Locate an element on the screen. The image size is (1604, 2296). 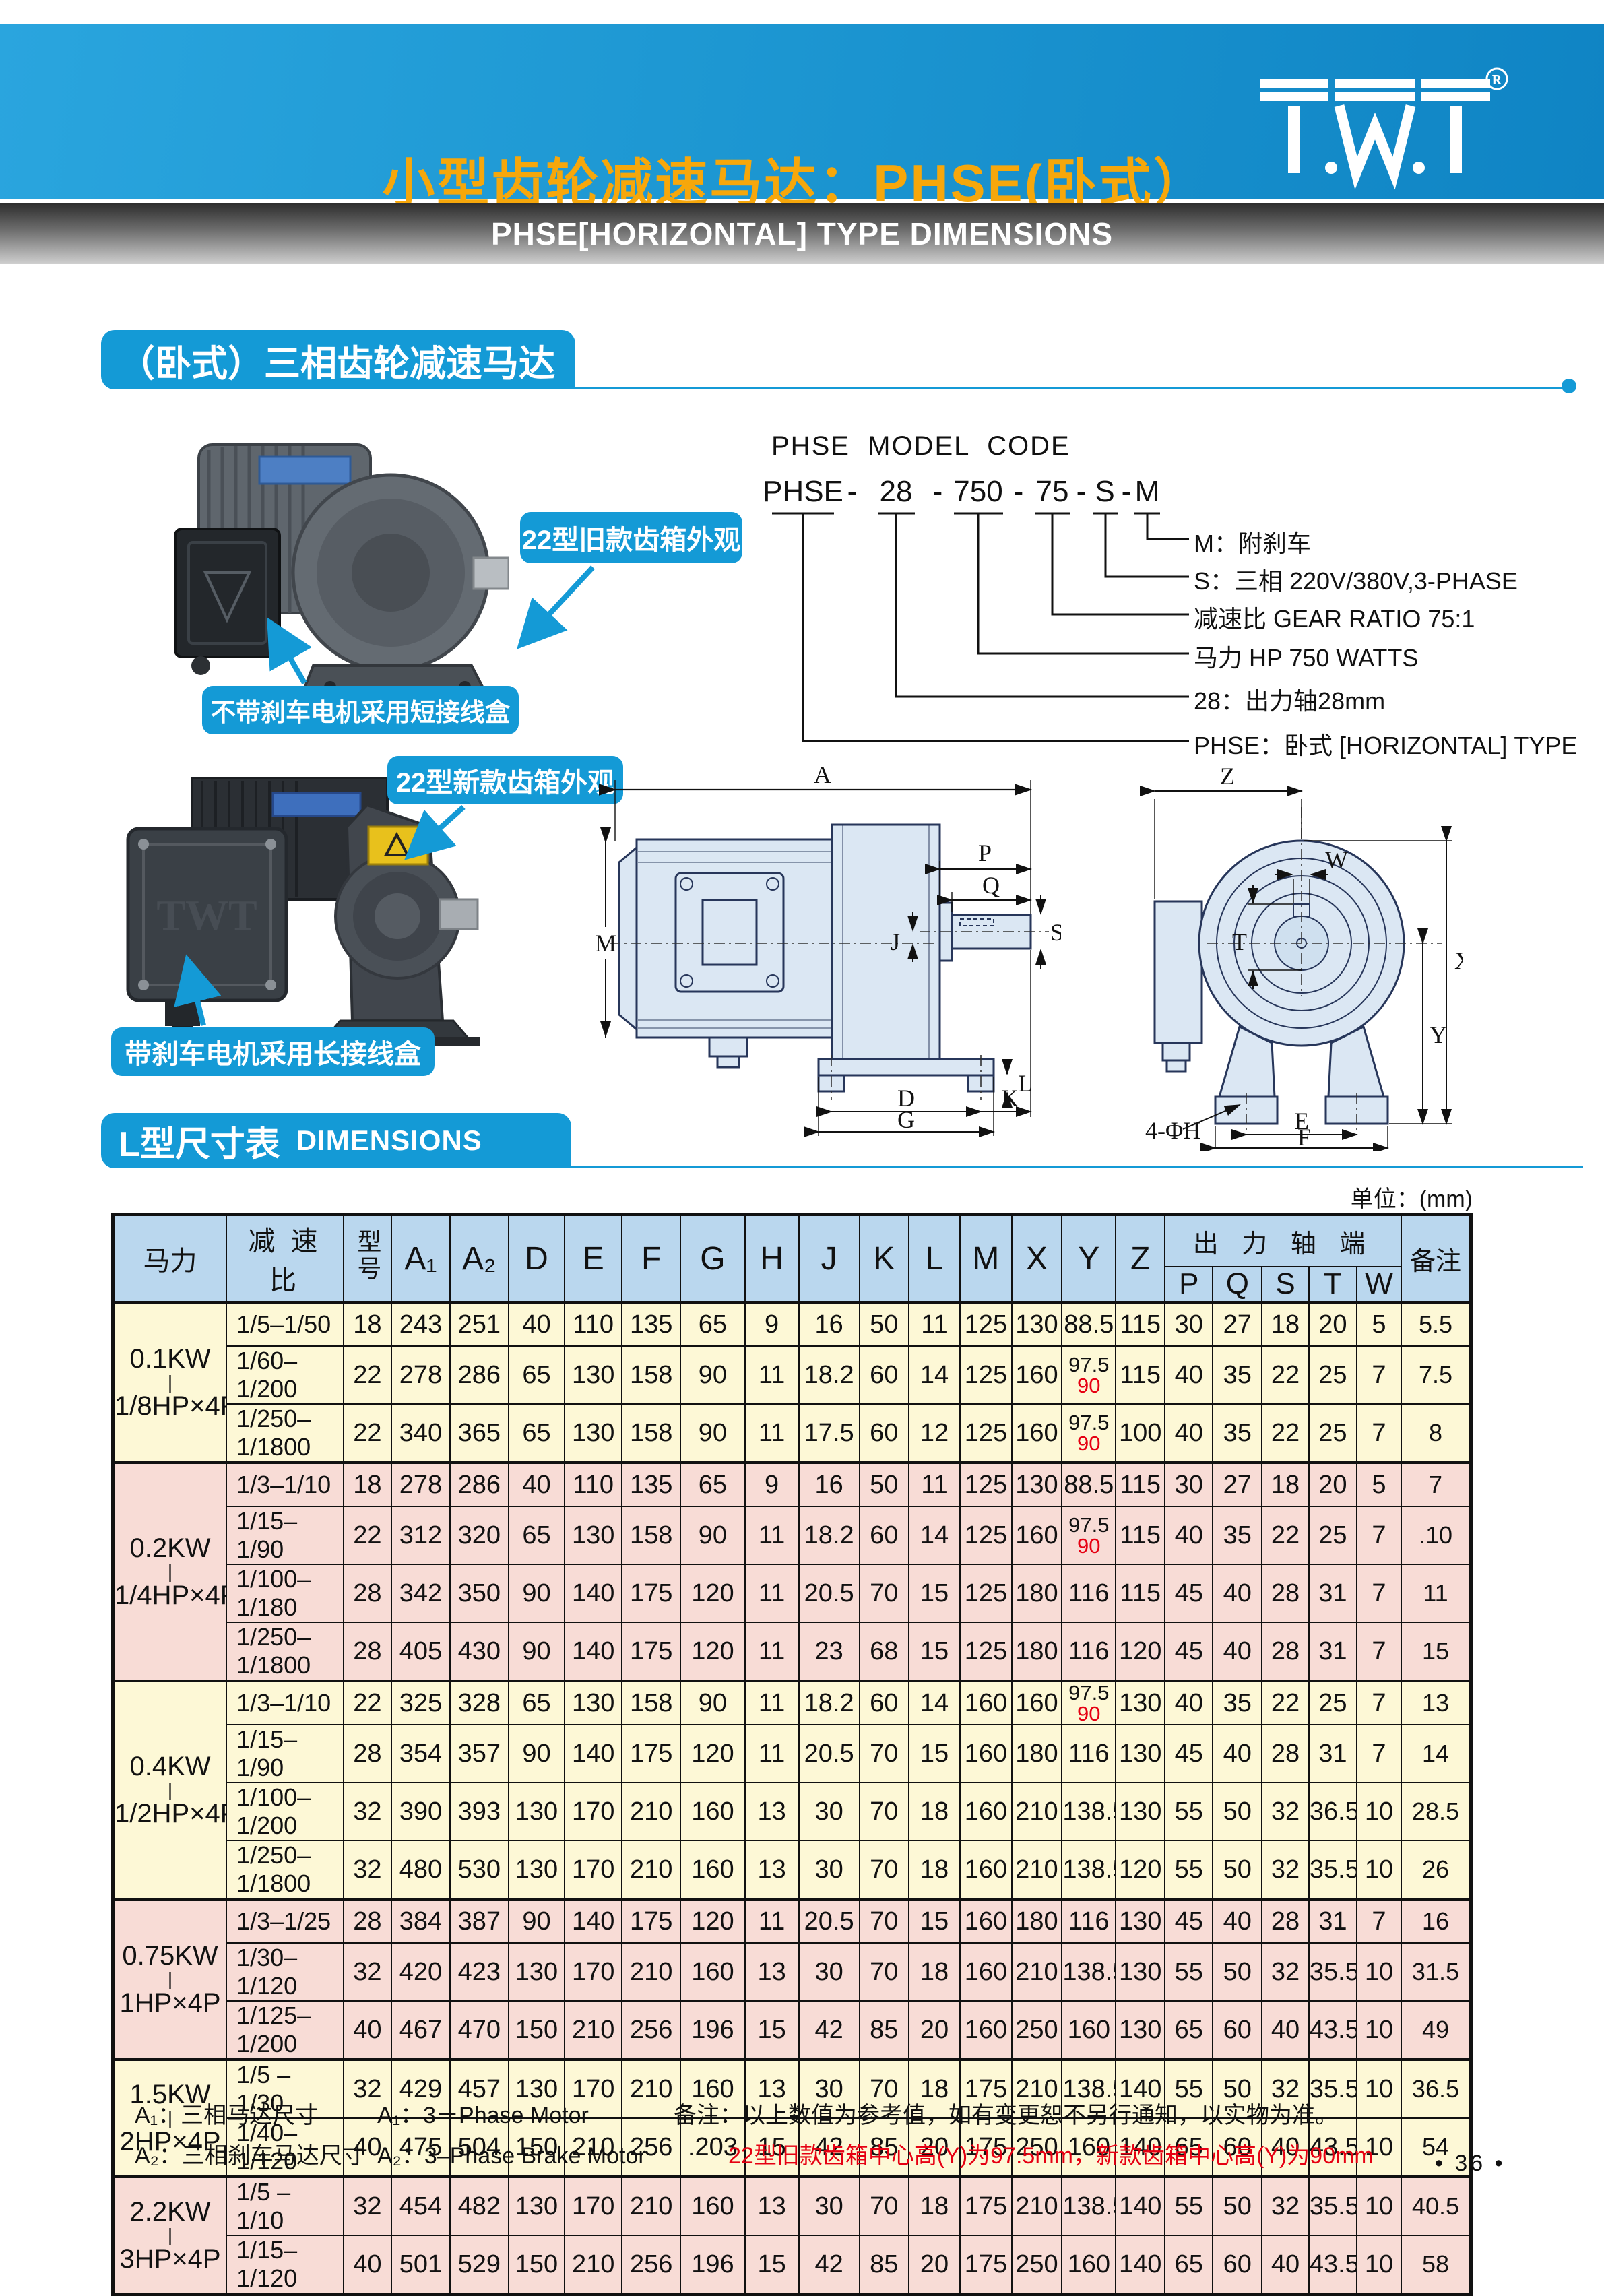
power-line: 1/8HP×4P is located at coordinates (171, 1406).